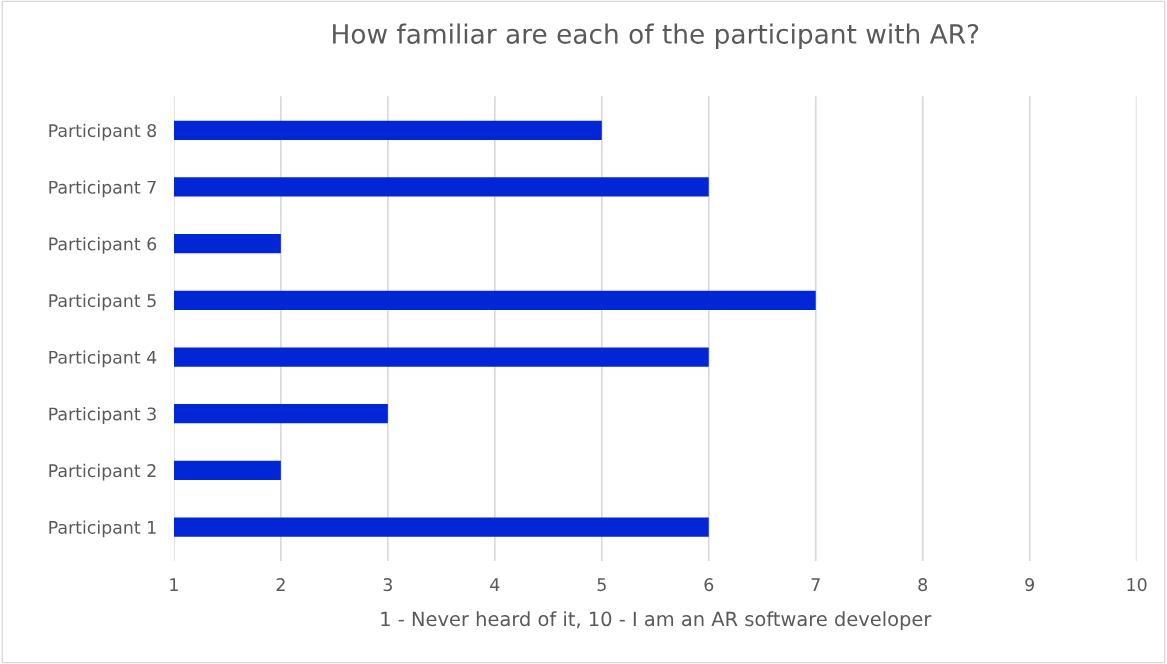  I want to click on x-tick-label: 3, so click(387, 585).